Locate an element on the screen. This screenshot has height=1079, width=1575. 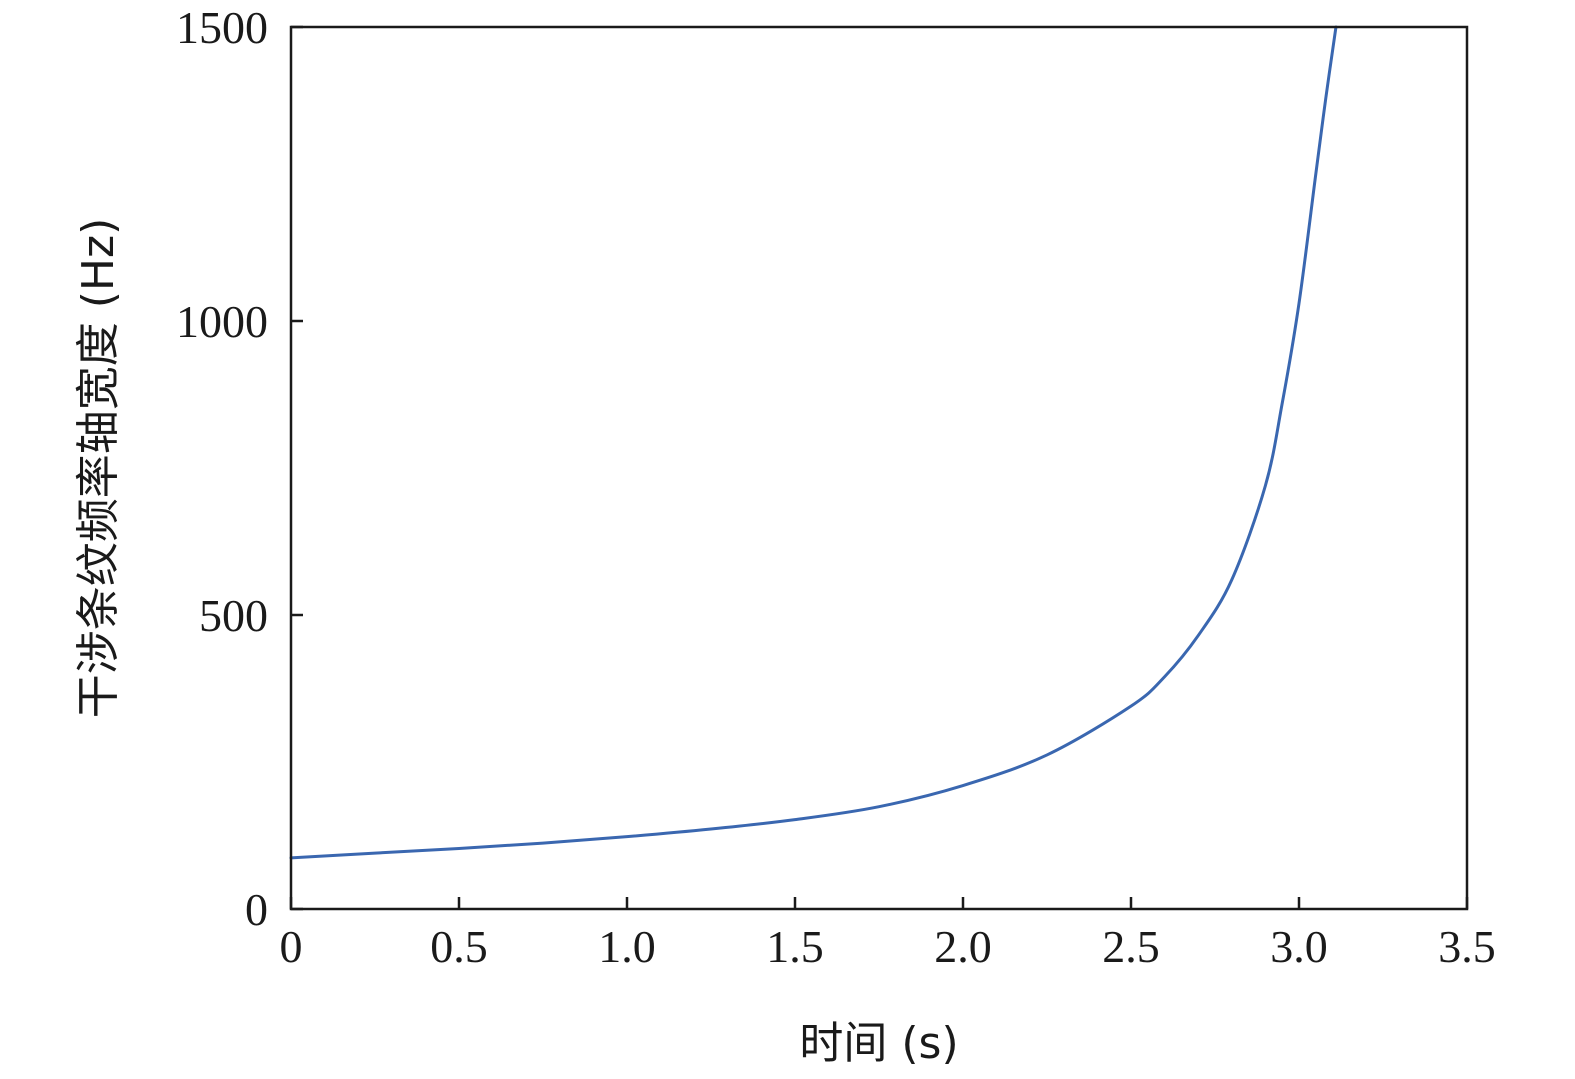
x-tick-label: 0 is located at coordinates (291, 946).